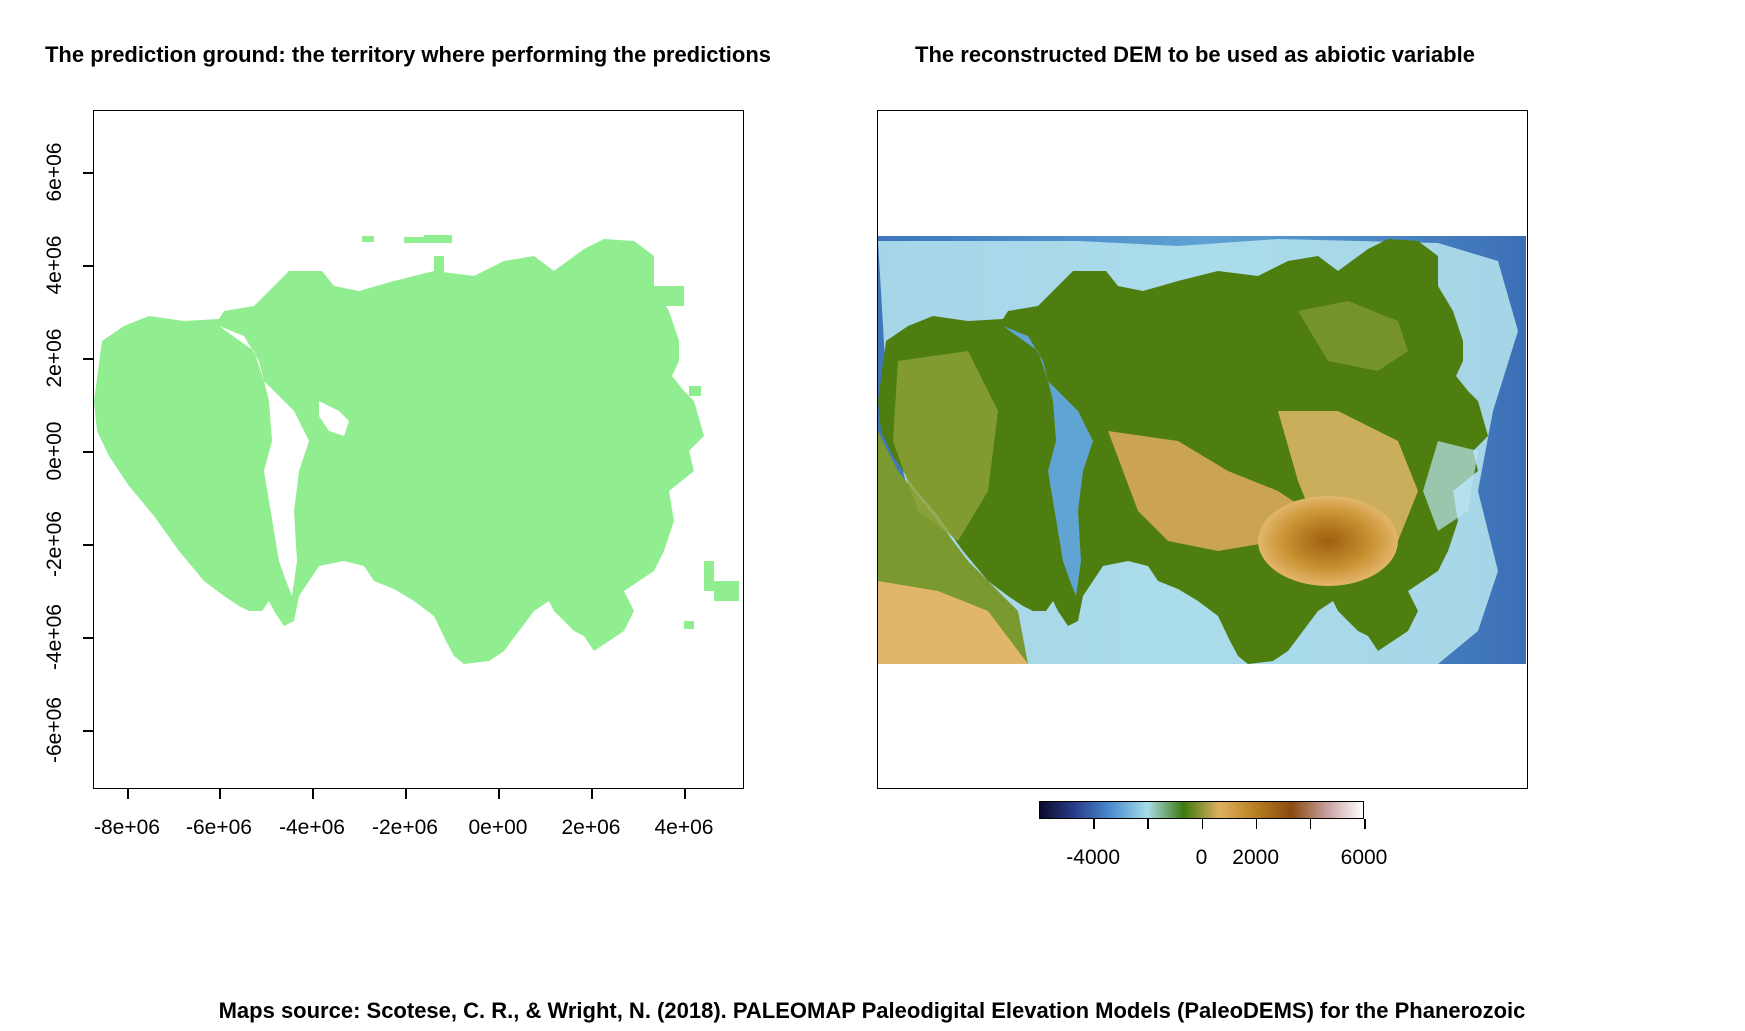 The width and height of the screenshot is (1745, 1031). Describe the element at coordinates (1048, 461) in the screenshot. I see `dem-inland-sea` at that location.